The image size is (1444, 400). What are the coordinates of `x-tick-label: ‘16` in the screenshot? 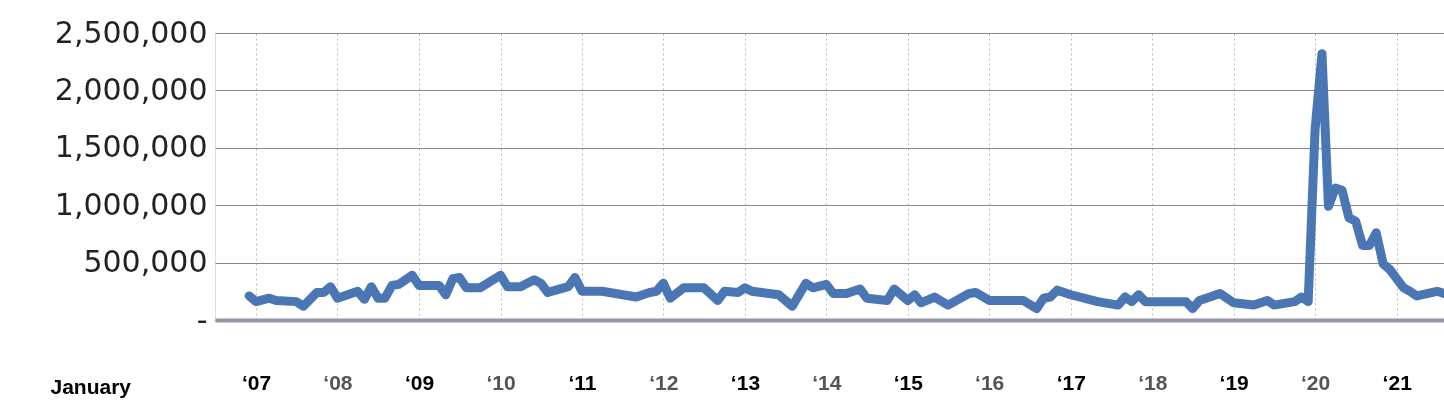 It's located at (990, 382).